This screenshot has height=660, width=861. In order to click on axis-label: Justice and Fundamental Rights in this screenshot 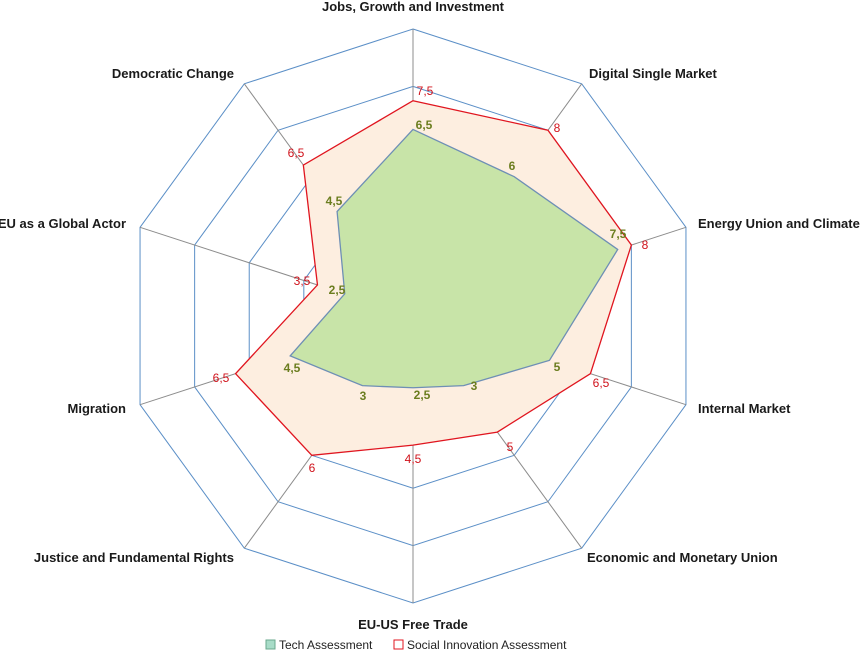, I will do `click(134, 557)`.